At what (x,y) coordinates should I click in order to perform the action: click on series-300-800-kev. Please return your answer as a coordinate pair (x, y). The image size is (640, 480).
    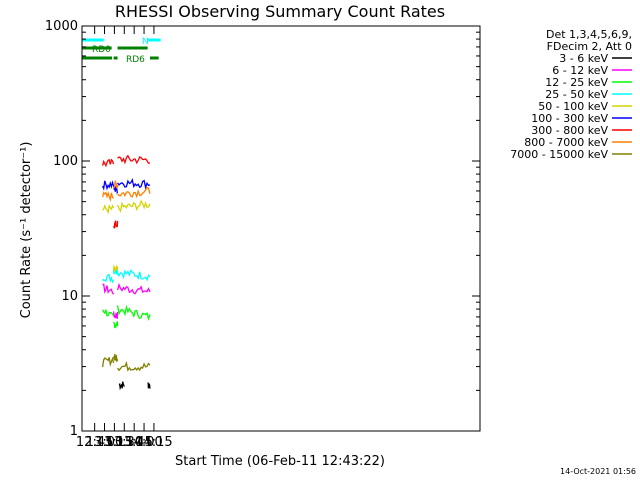
    Looking at the image, I should click on (126, 192).